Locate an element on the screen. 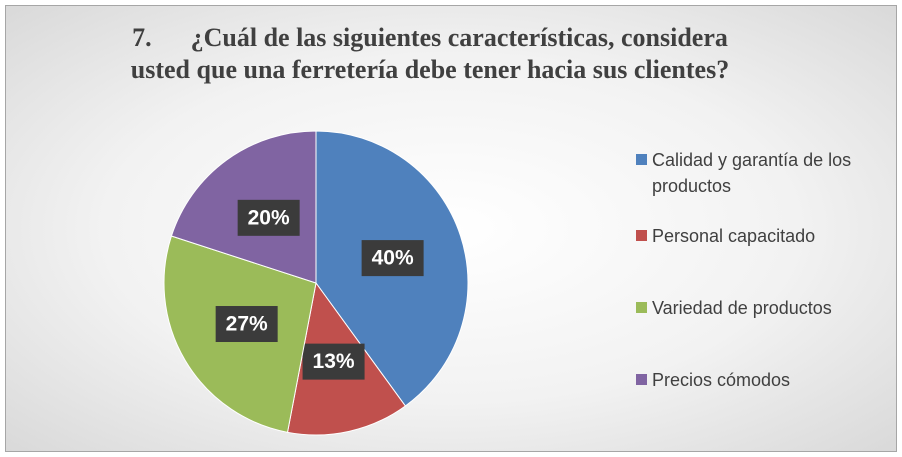 Image resolution: width=902 pixels, height=457 pixels. legend-label: Precios cómodos is located at coordinates (721, 380).